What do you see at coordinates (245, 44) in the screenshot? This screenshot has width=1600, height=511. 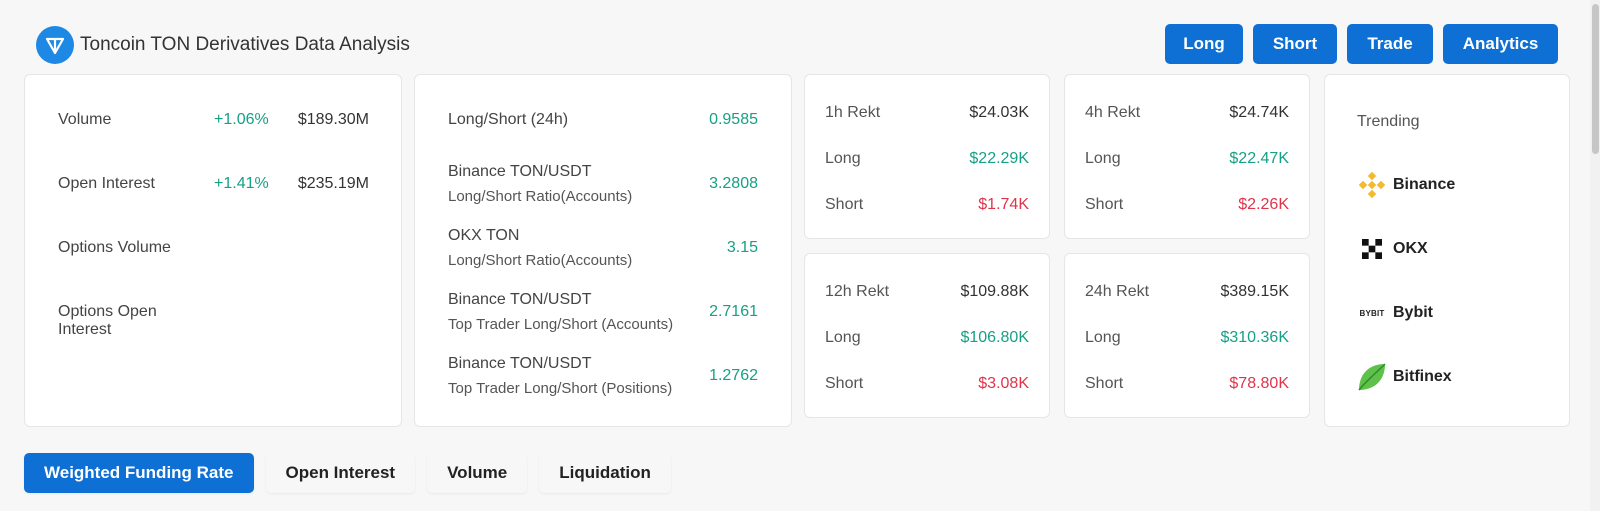 I see `page-title: Toncoin TON Derivatives Data Analysis` at bounding box center [245, 44].